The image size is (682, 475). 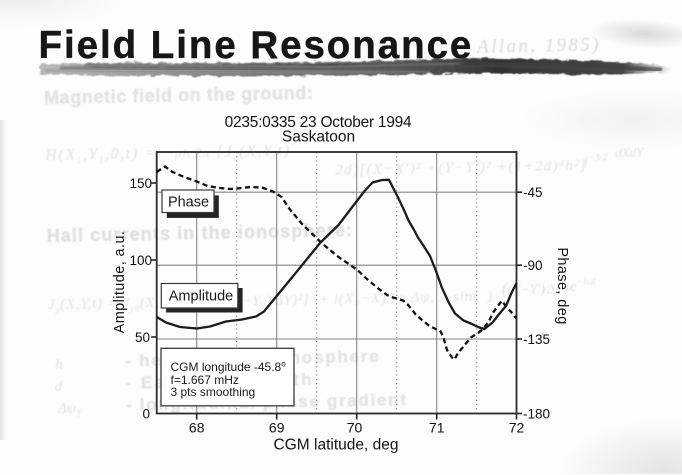 What do you see at coordinates (533, 265) in the screenshot?
I see `svg-text: -90` at bounding box center [533, 265].